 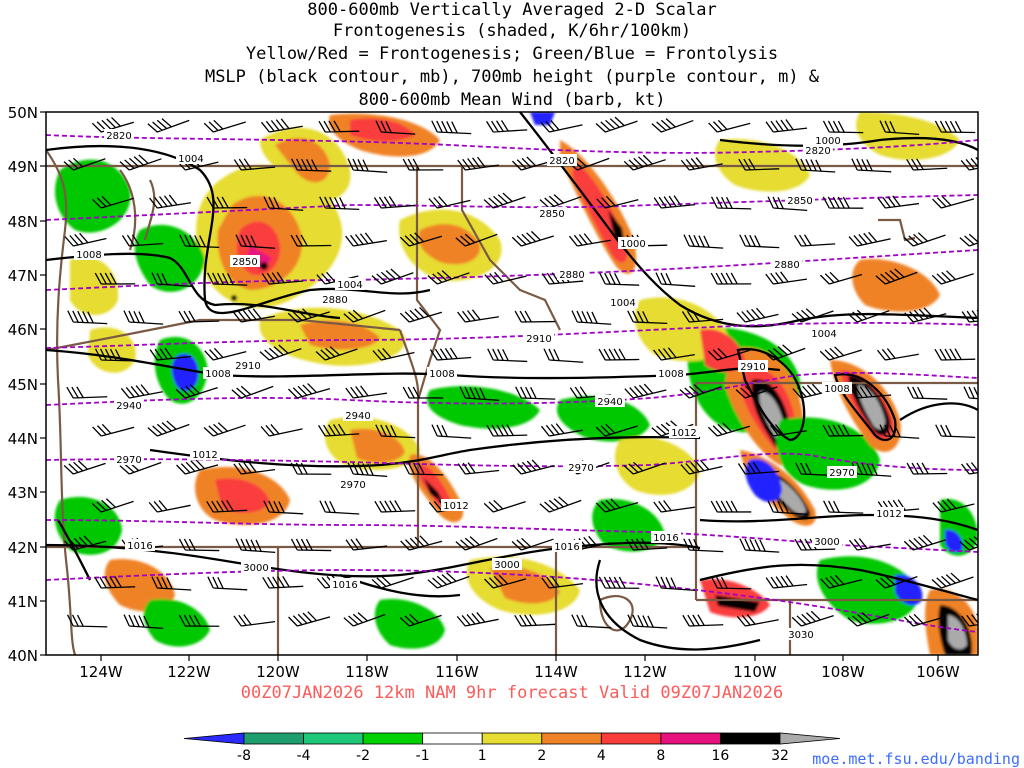 What do you see at coordinates (786, 265) in the screenshot?
I see `height-label: 2880` at bounding box center [786, 265].